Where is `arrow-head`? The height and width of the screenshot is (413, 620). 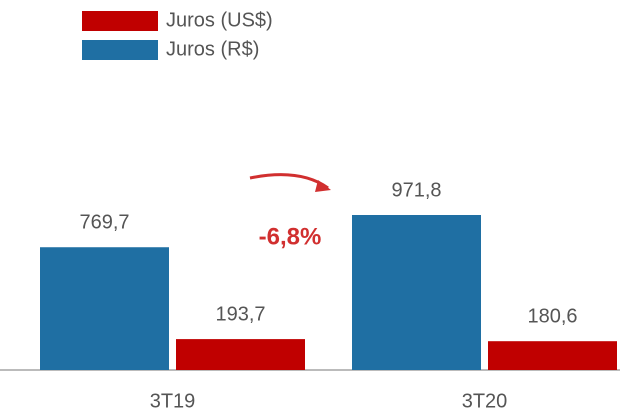 arrow-head is located at coordinates (323, 186).